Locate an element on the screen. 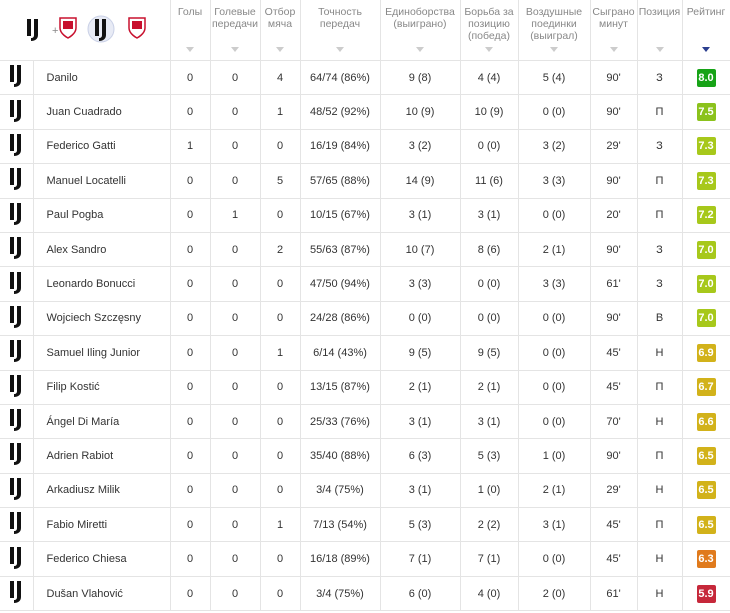 The image size is (730, 613). column-header: Сыграно минут is located at coordinates (614, 30).